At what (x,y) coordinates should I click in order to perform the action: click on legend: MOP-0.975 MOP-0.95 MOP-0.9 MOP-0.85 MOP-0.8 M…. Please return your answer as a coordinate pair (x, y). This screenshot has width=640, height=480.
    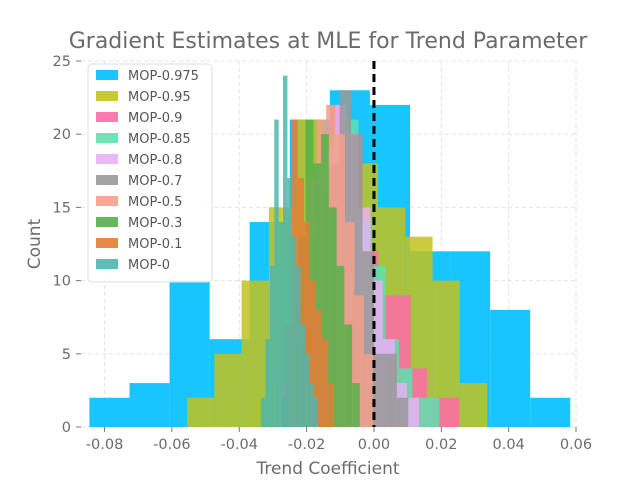
    Looking at the image, I should click on (150, 173).